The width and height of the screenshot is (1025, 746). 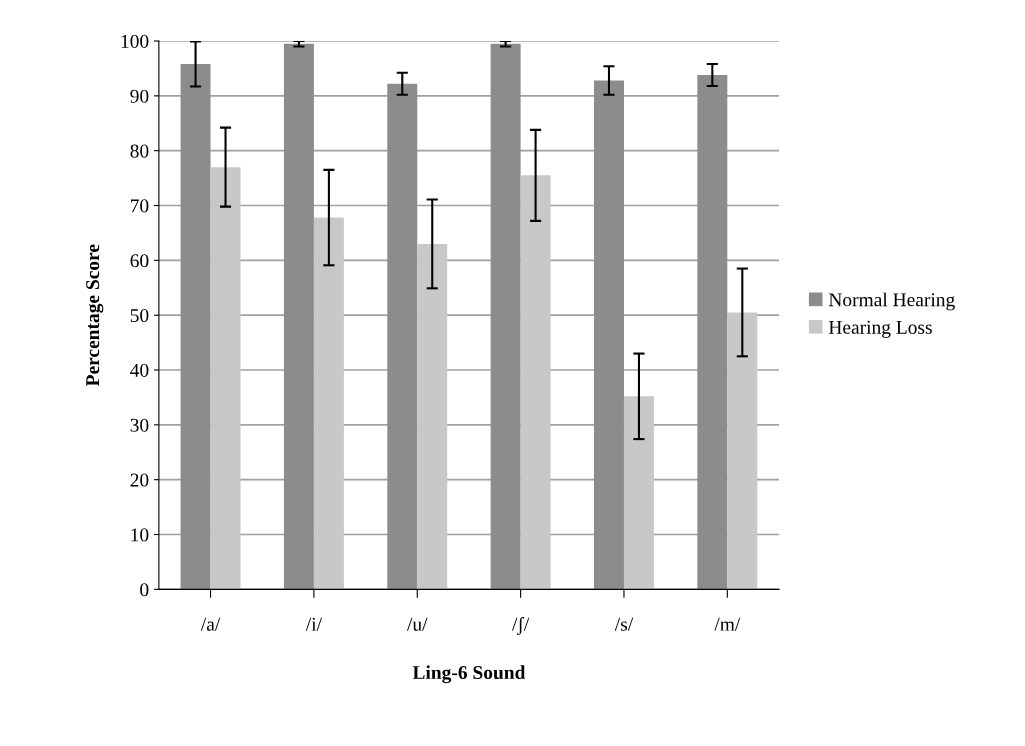 I want to click on x-tick-label: /u/, so click(x=417, y=624).